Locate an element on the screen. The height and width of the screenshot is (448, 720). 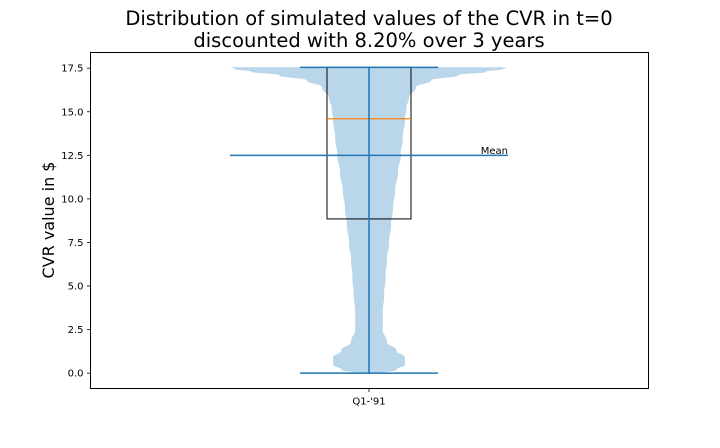
y-tick-label: 10.0 is located at coordinates (72, 199).